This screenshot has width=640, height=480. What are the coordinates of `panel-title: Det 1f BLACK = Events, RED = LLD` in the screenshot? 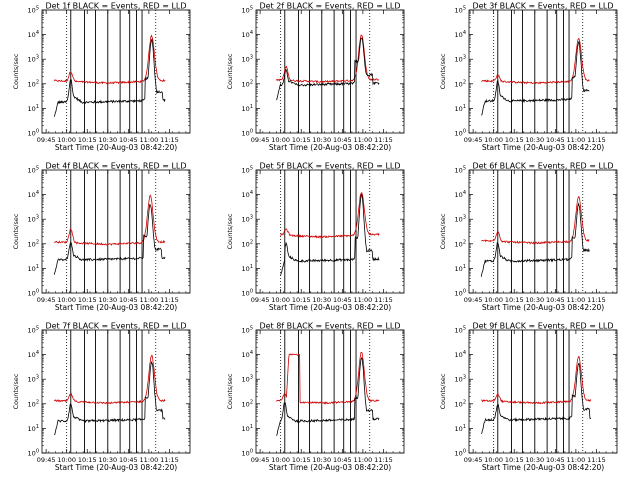 It's located at (115, 6).